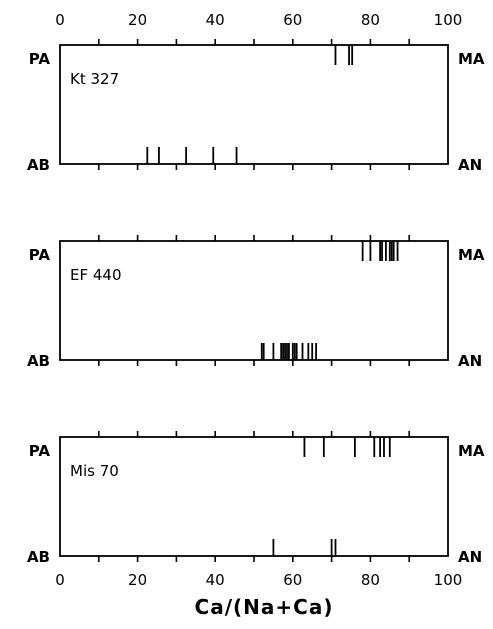 Image resolution: width=493 pixels, height=629 pixels. I want to click on bottom-tick-label: 0, so click(60, 580).